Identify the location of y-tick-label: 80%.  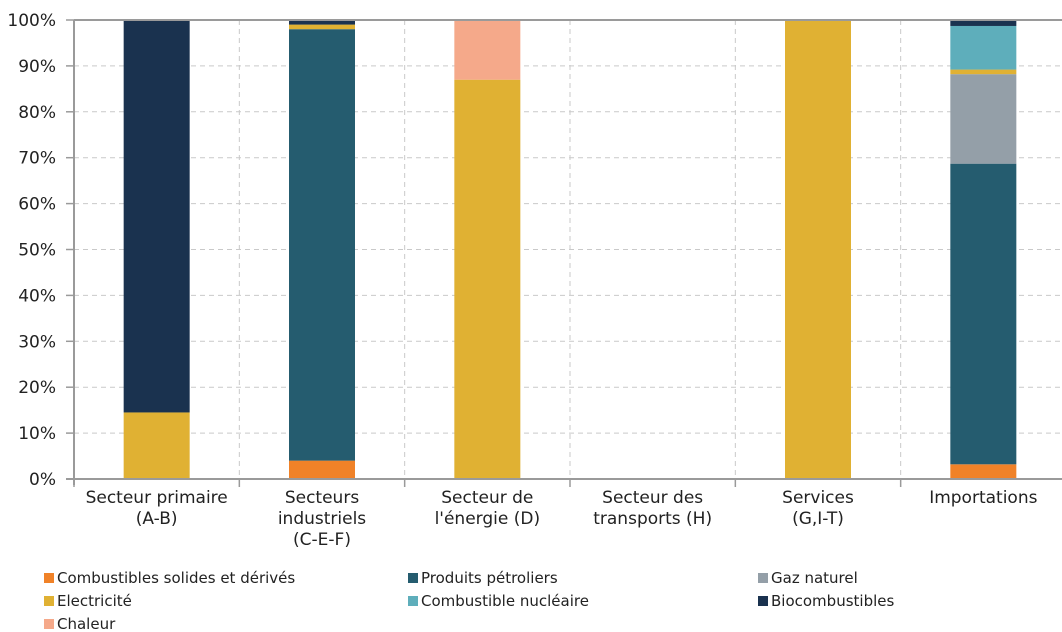
(37, 113).